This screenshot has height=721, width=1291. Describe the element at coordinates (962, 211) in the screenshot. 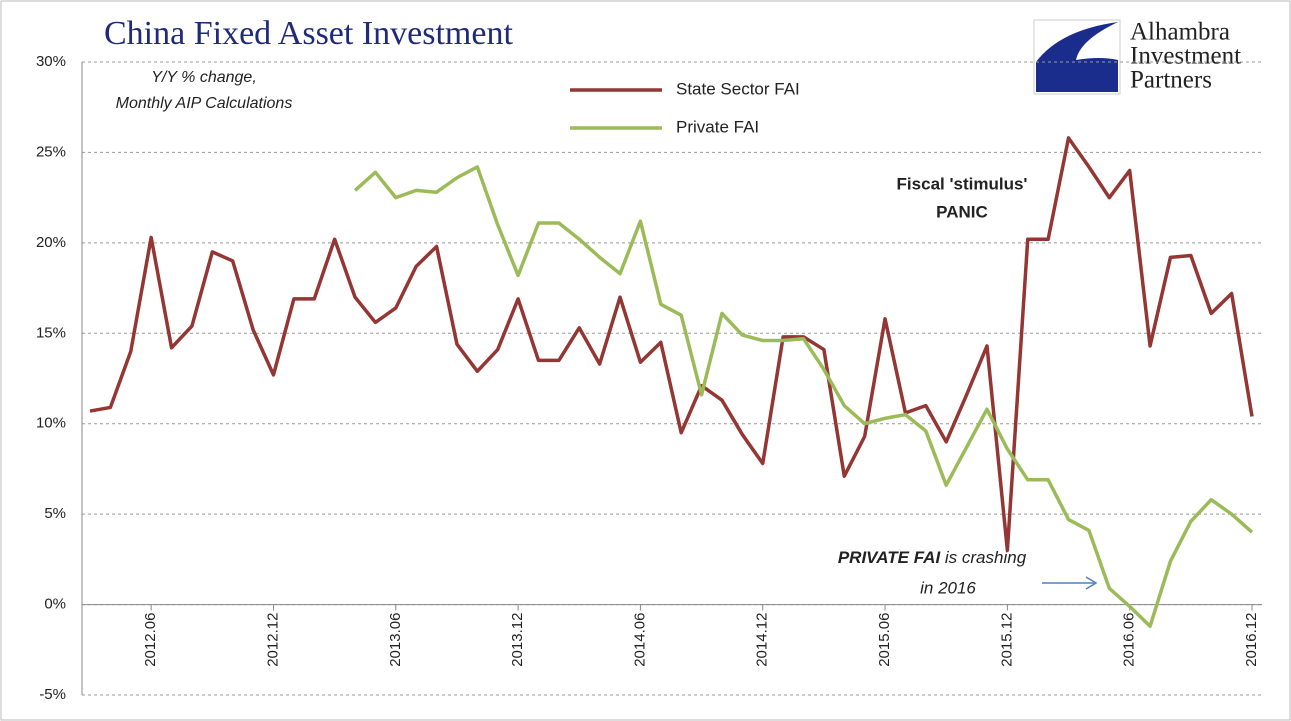

I see `annotation: PANIC` at that location.